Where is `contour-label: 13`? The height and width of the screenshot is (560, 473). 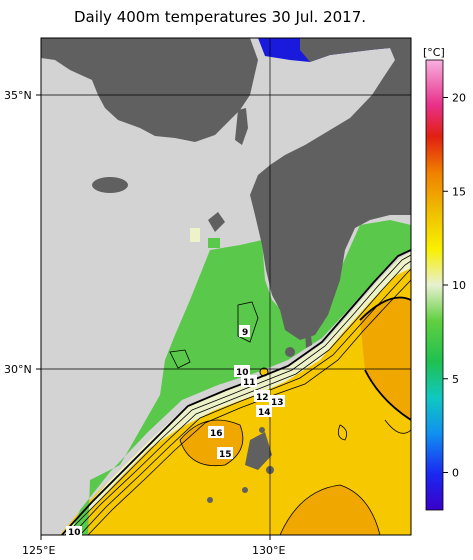 contour-label: 13 is located at coordinates (277, 403).